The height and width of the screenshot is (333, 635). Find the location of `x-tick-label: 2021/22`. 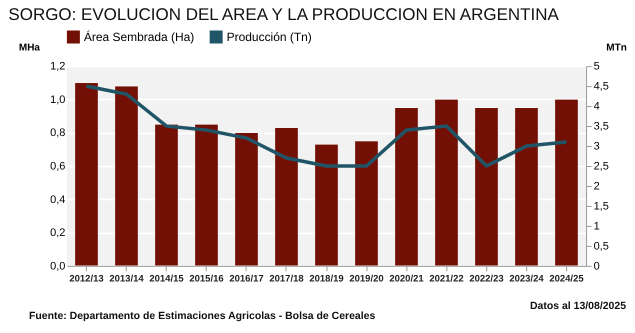

x-tick-label: 2021/22 is located at coordinates (446, 278).